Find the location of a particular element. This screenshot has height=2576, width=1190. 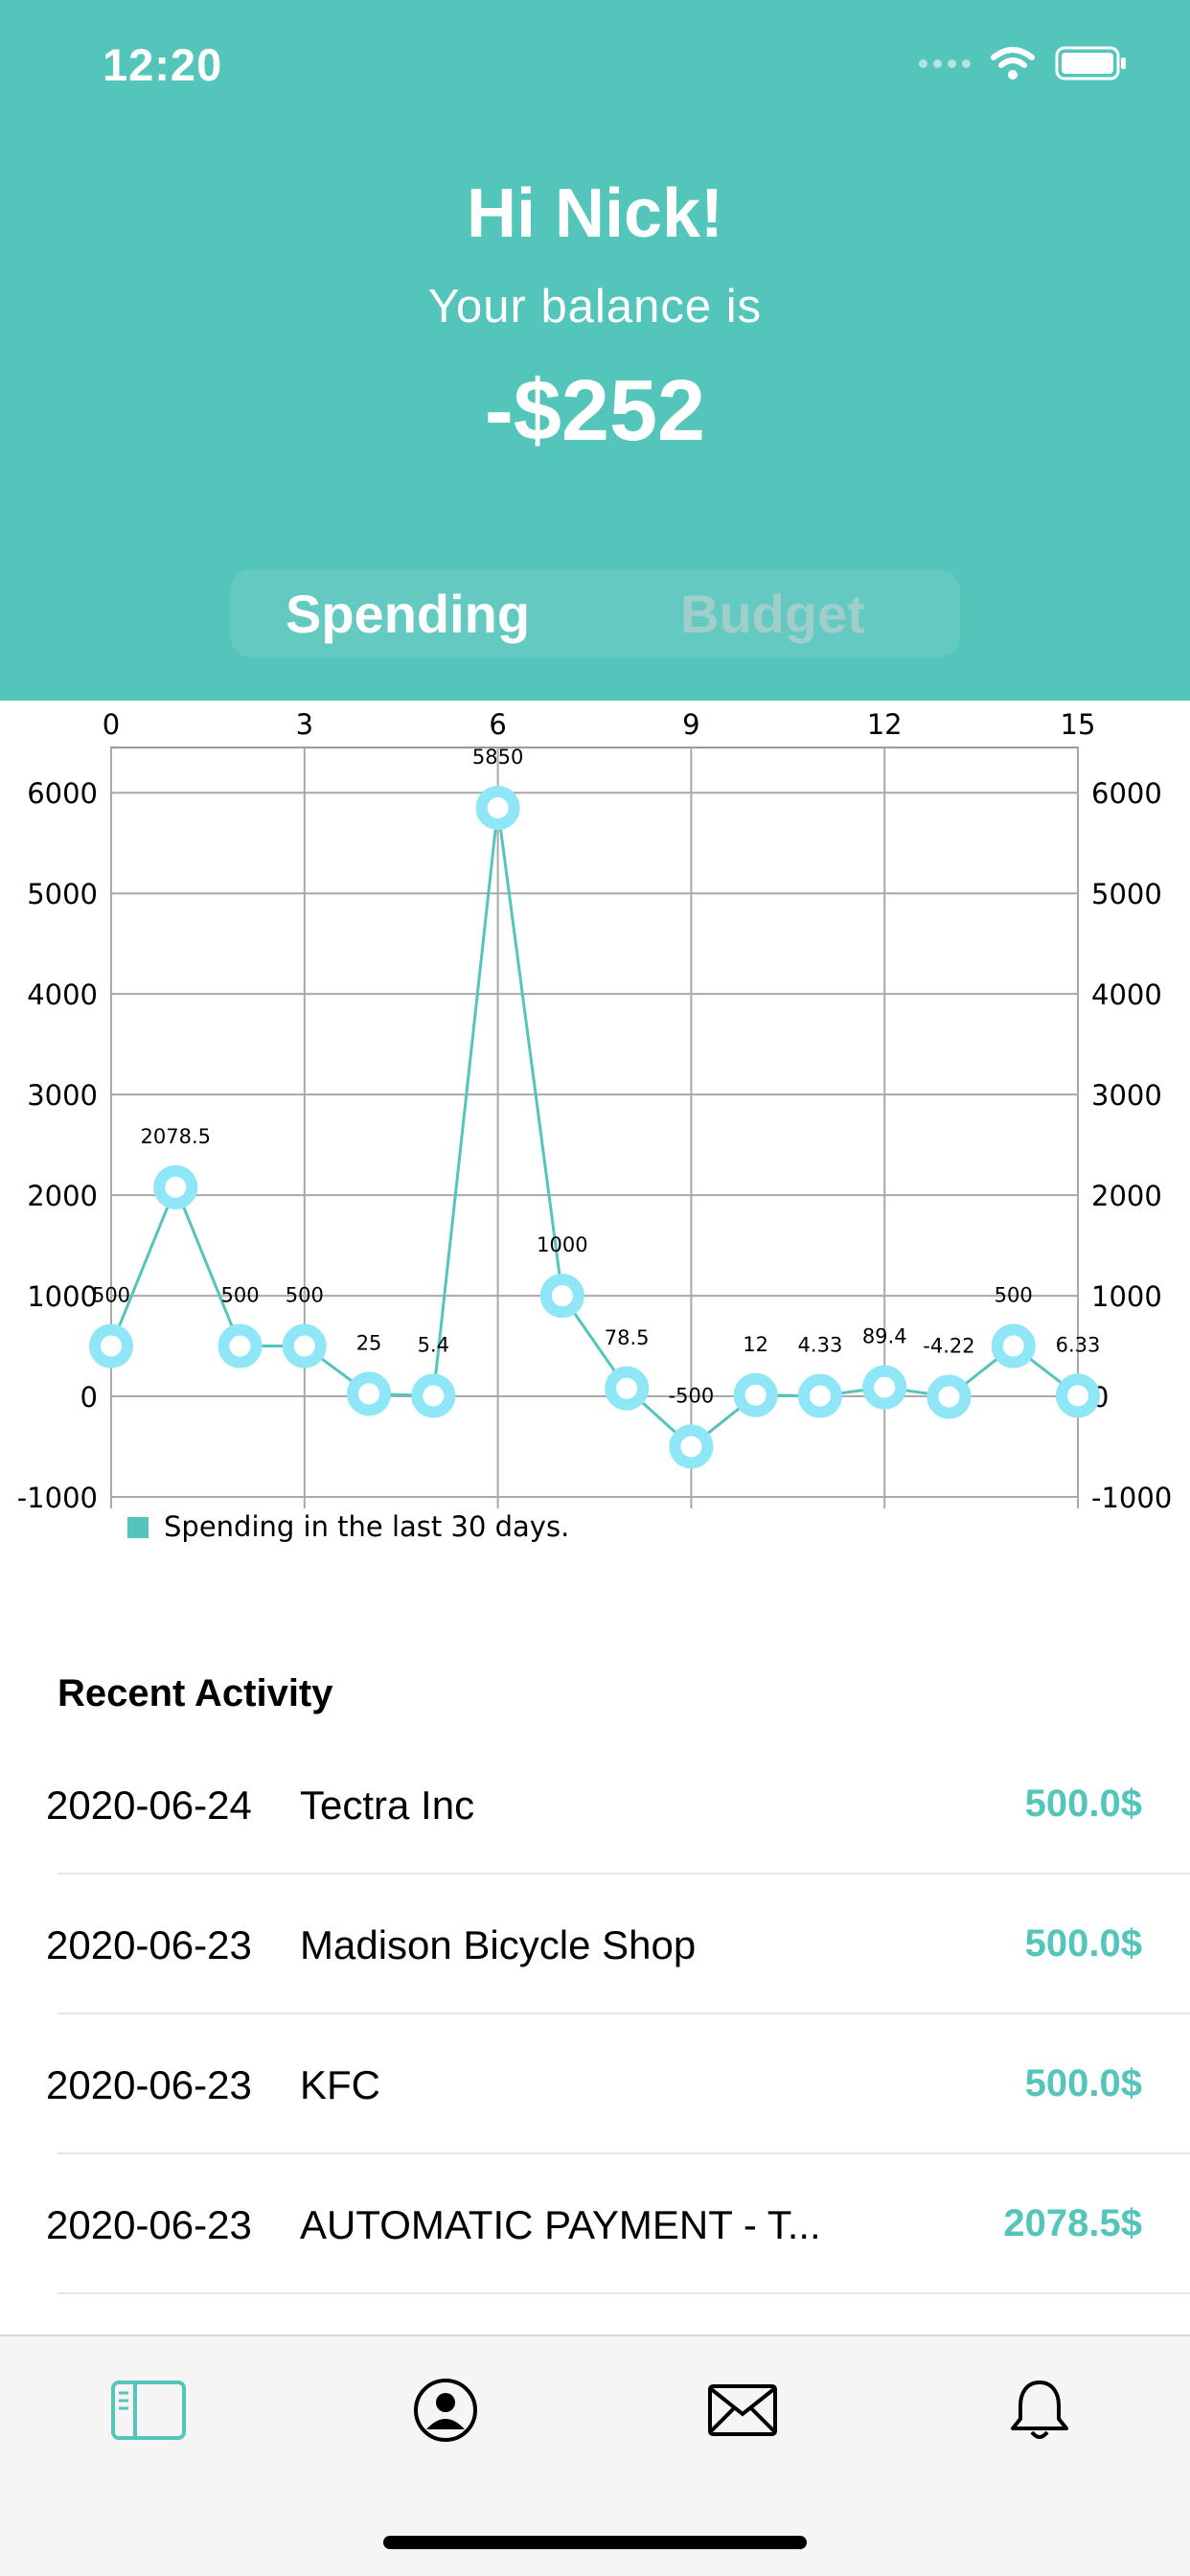

balance-value: -$252 is located at coordinates (595, 411).